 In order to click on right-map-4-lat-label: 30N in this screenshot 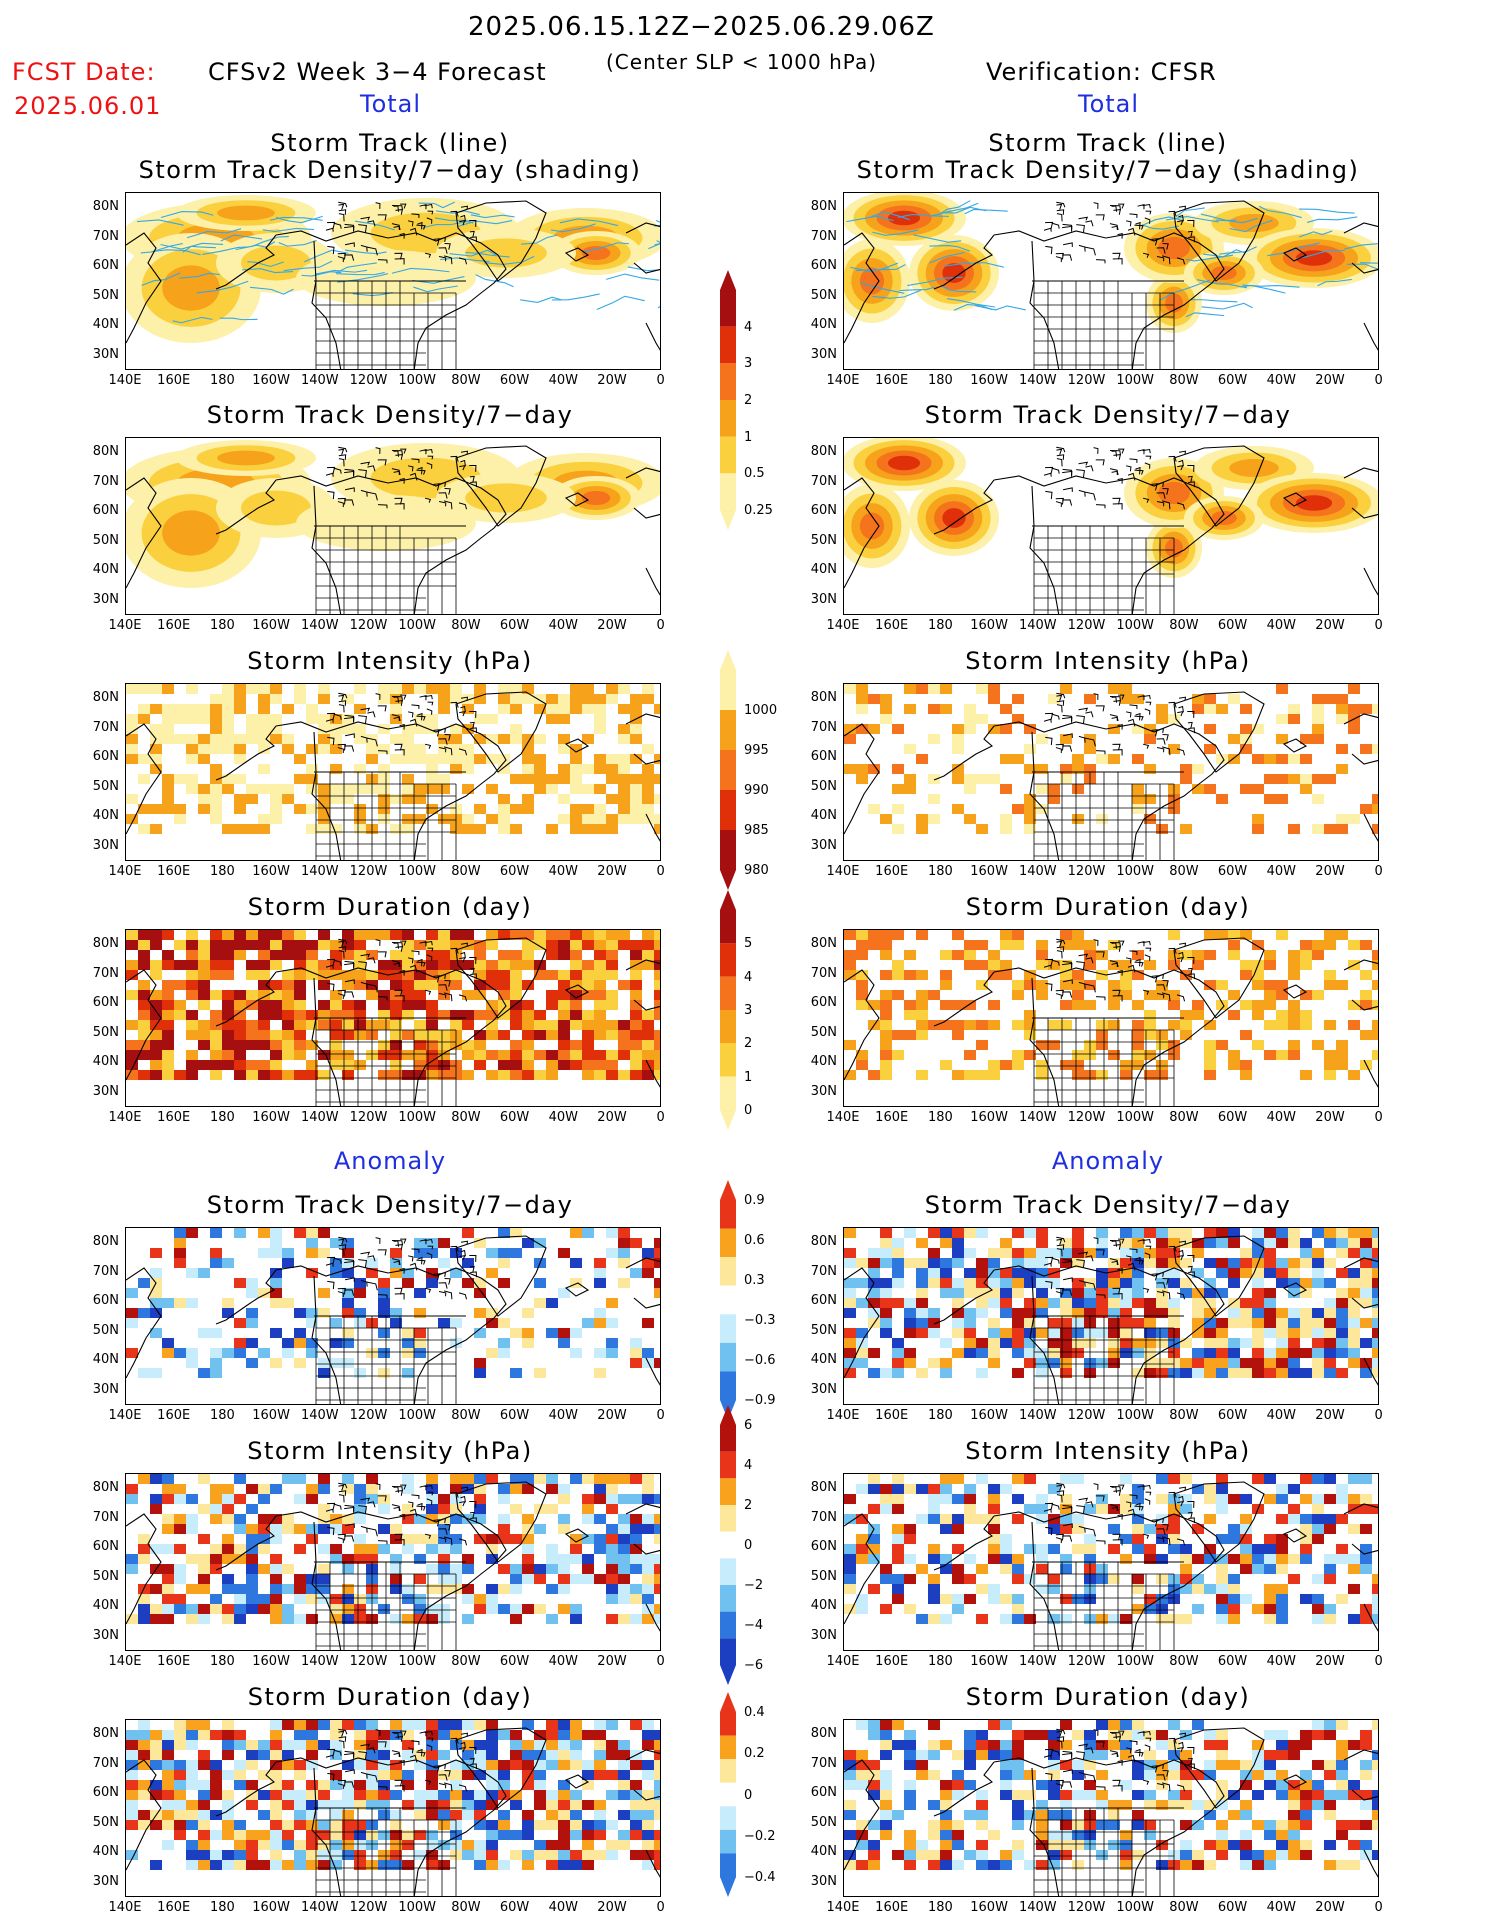, I will do `click(823, 1389)`.